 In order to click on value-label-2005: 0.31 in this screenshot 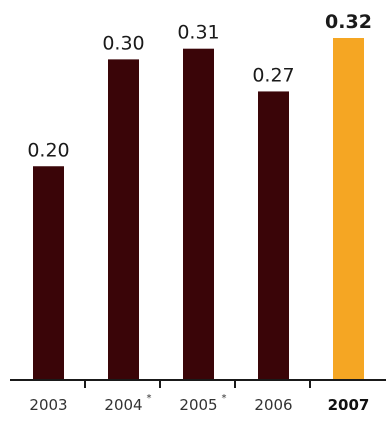, I will do `click(198, 33)`.